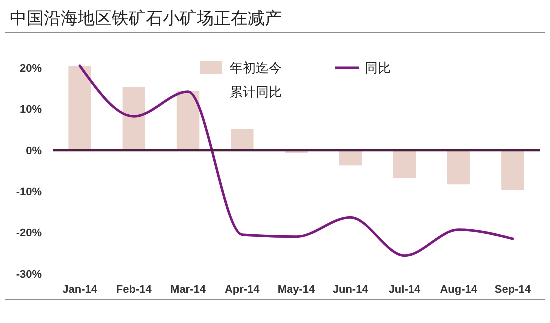 This screenshot has height=323, width=550. I want to click on legend-label: 同比, so click(378, 68).